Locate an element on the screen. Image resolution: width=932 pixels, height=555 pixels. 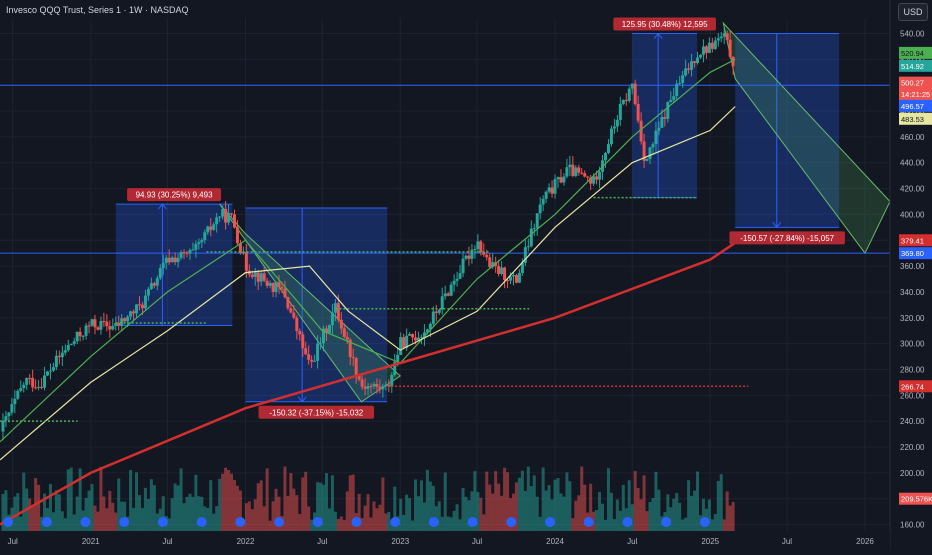
price-badge-label: 209.576K is located at coordinates (916, 499).